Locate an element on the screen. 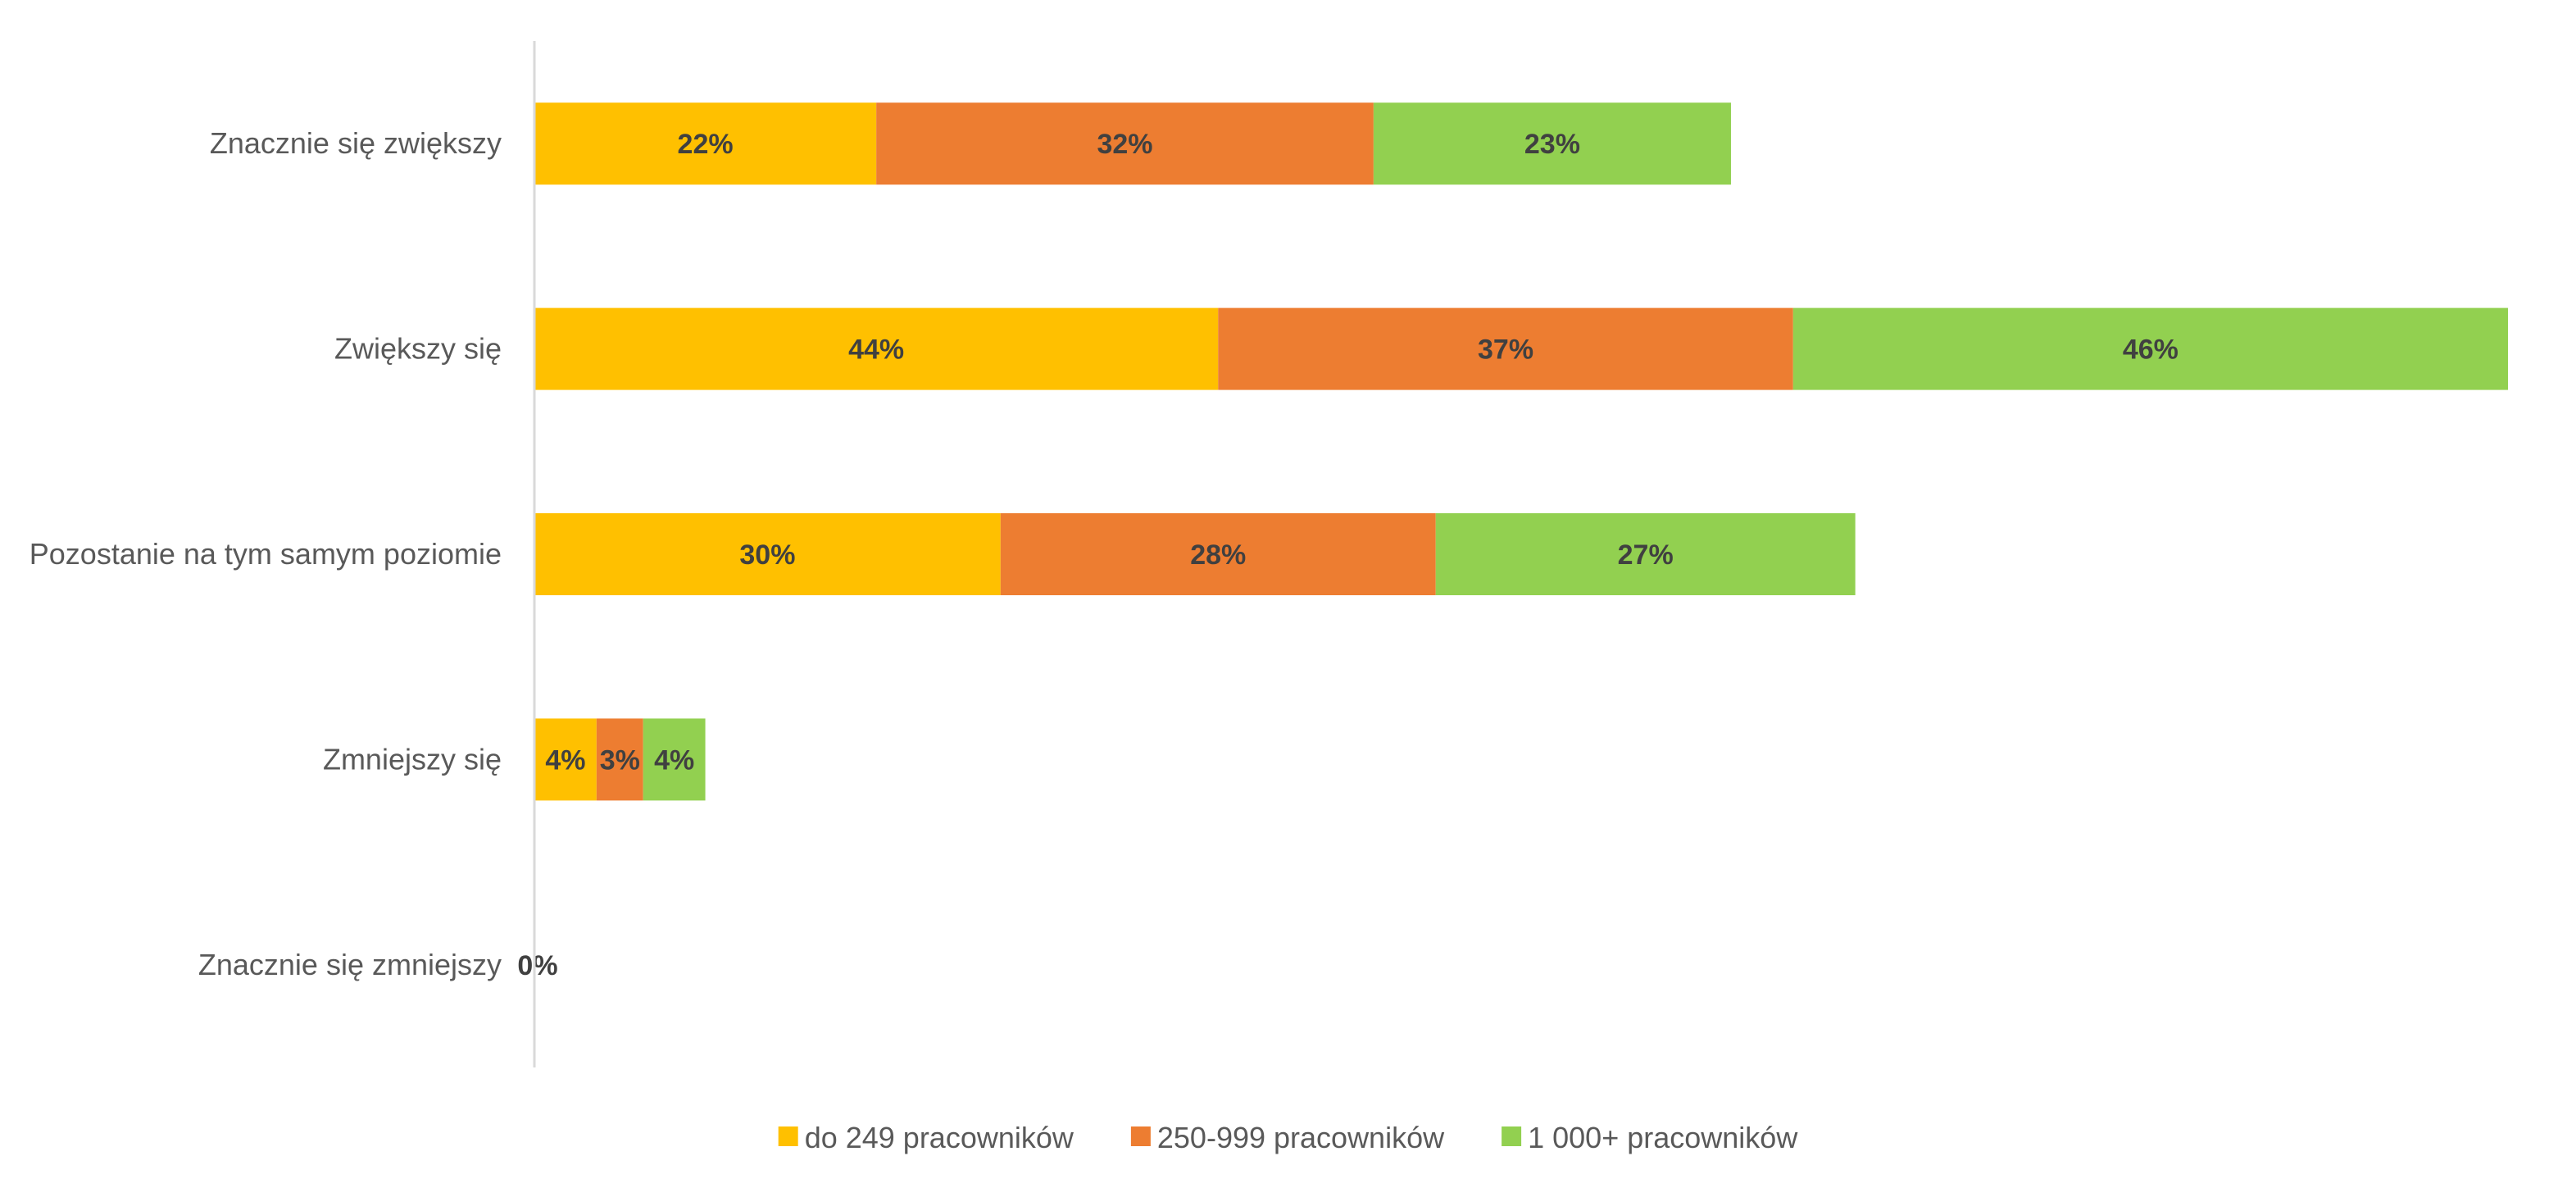  bar-250-999-pracownikow-zmniejszy-sie is located at coordinates (619, 759).